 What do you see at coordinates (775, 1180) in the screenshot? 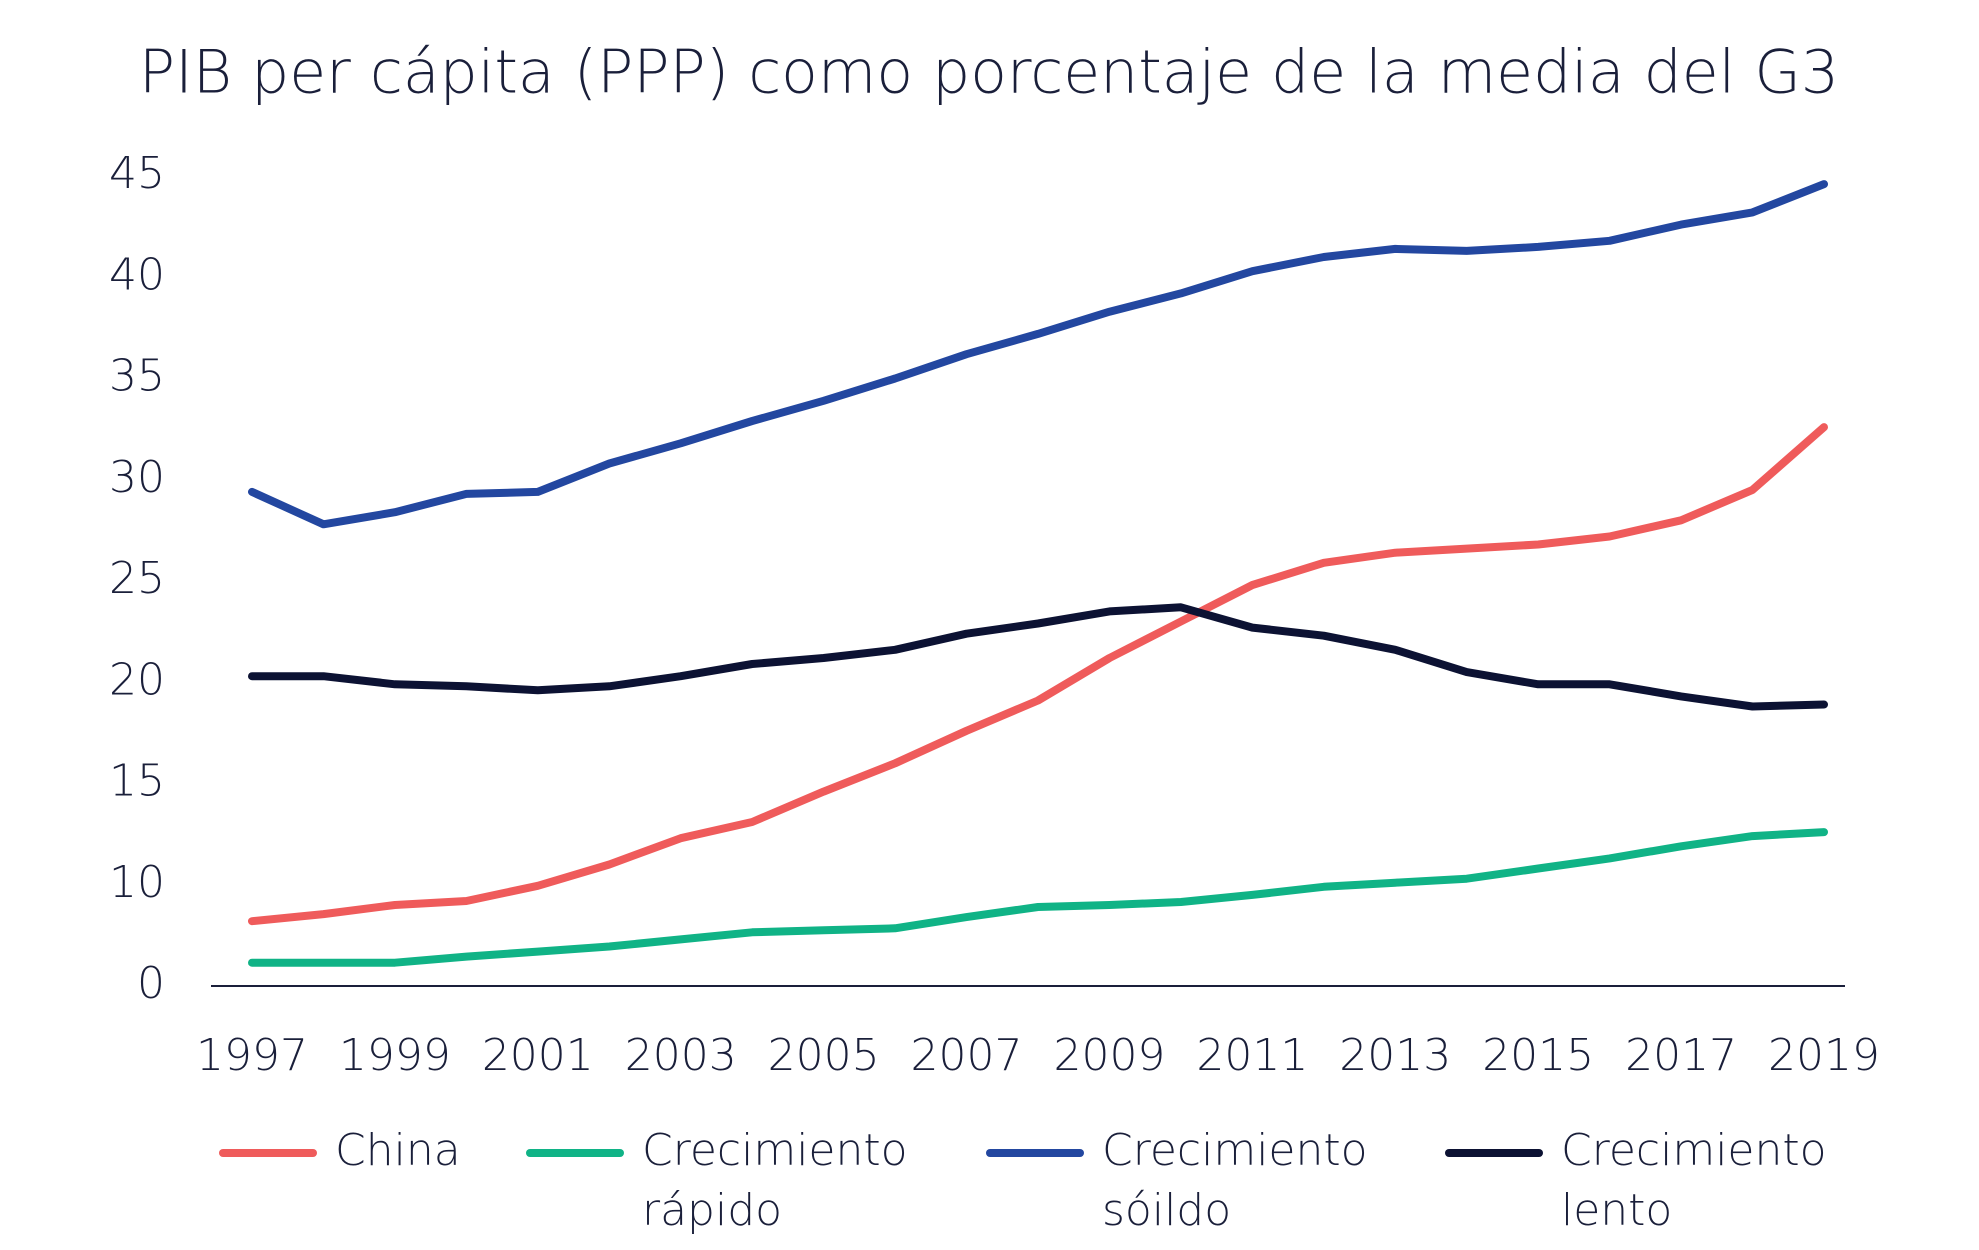
I see `legend-label: Crecimiento rápido` at bounding box center [775, 1180].